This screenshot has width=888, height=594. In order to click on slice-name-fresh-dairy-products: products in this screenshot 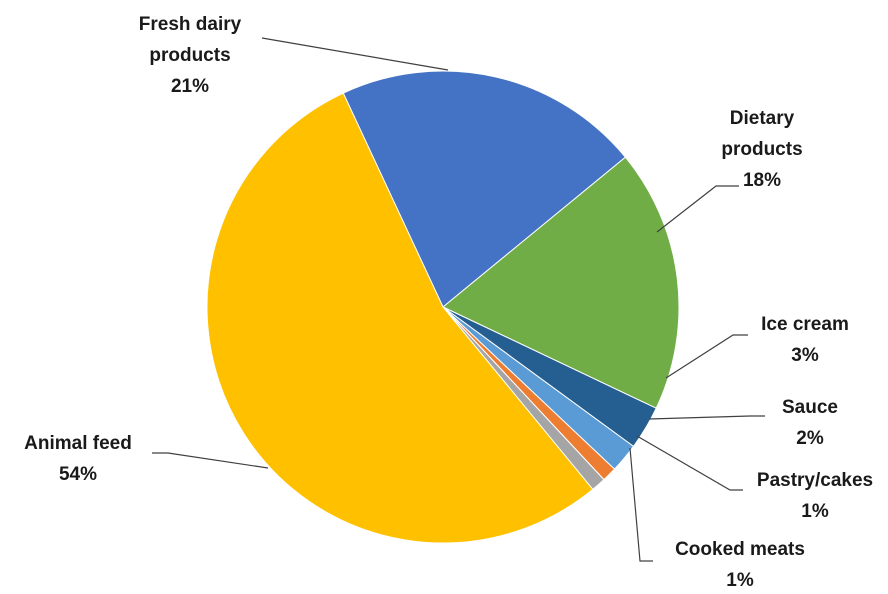, I will do `click(189, 55)`.